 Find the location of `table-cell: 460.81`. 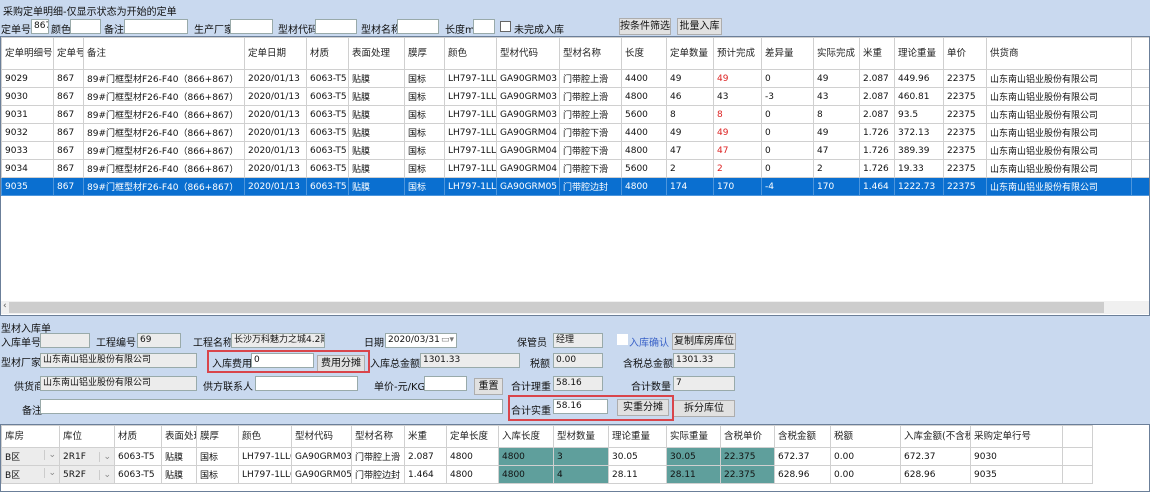

table-cell: 460.81 is located at coordinates (919, 96).